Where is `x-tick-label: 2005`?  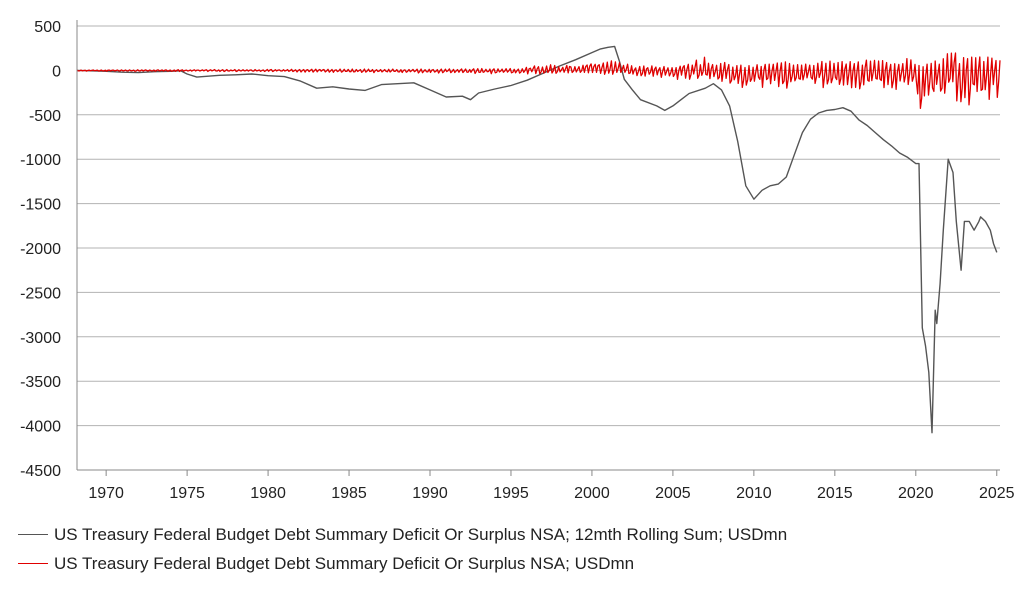
x-tick-label: 2005 is located at coordinates (673, 493).